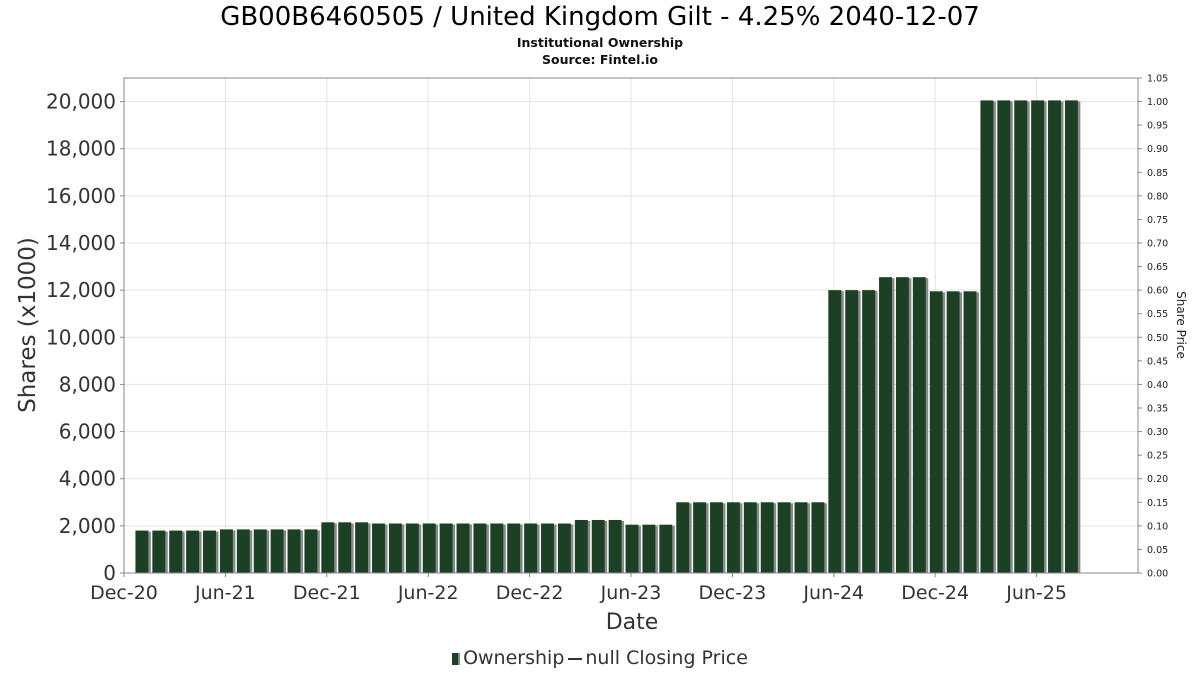 The width and height of the screenshot is (1200, 675). Describe the element at coordinates (935, 593) in the screenshot. I see `x-tick-label: Dec-24` at that location.